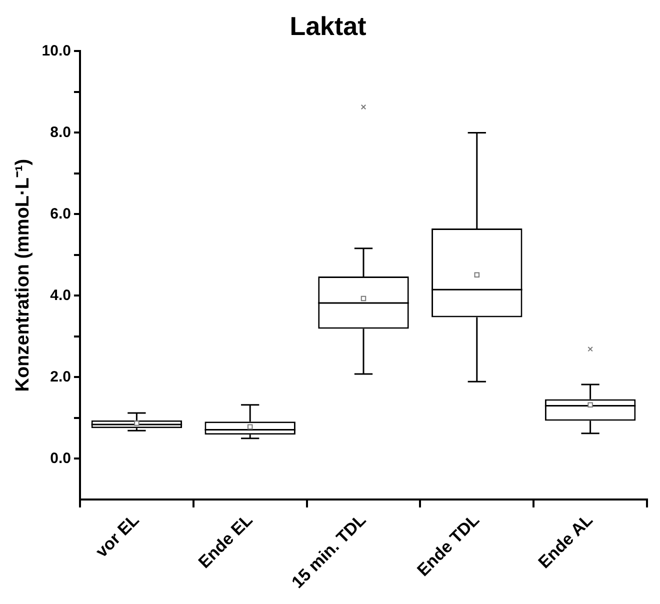 This screenshot has height=604, width=660. I want to click on y-tick-label: 8.0, so click(60, 132).